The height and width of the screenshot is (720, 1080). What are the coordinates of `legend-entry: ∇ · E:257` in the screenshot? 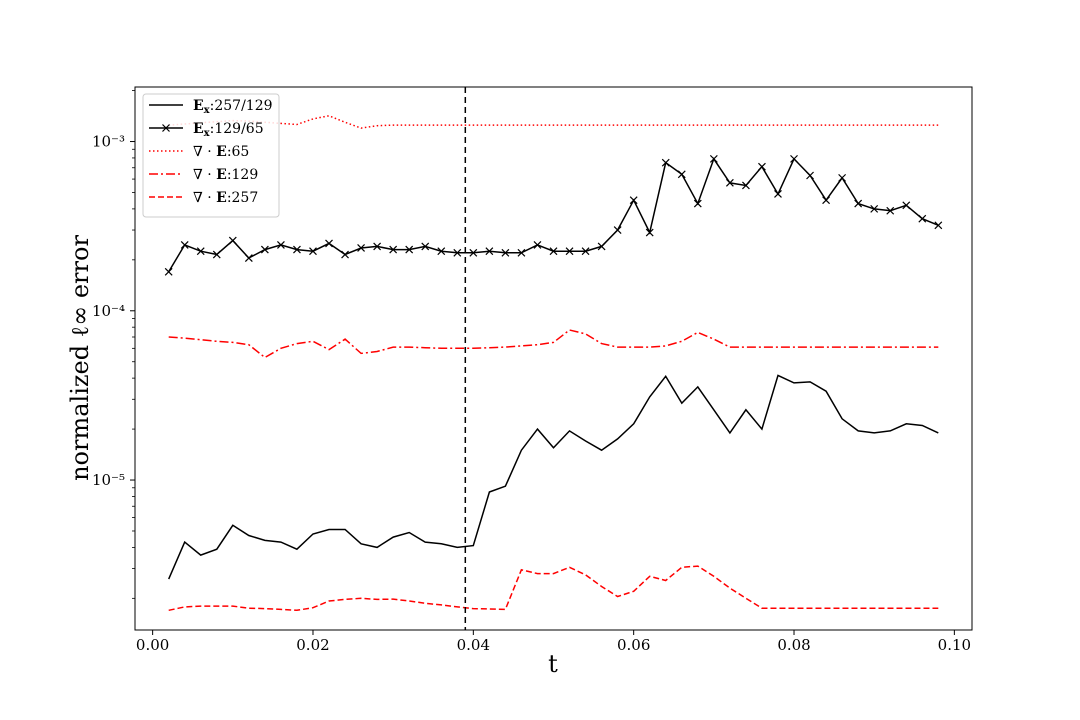 It's located at (203, 198).